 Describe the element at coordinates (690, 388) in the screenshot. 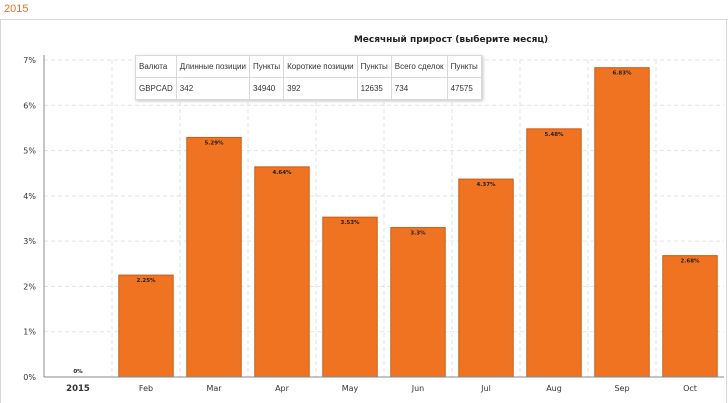

I see `x-tick-label: Oct` at that location.